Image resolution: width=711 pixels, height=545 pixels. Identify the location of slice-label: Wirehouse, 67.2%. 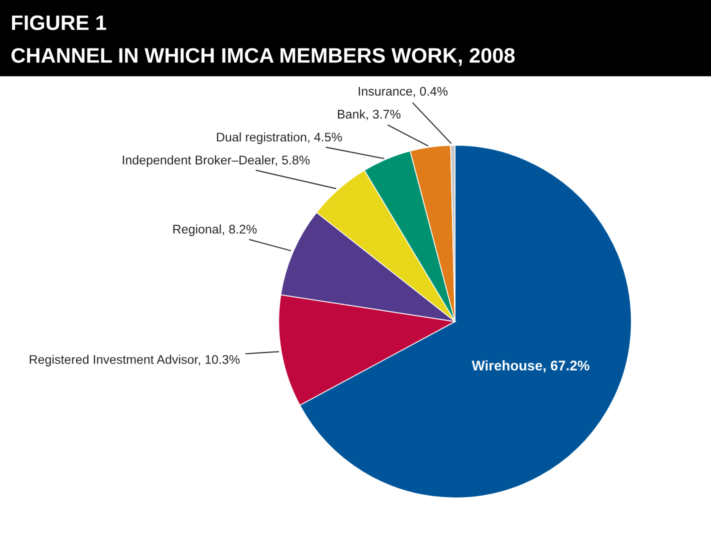
(531, 366).